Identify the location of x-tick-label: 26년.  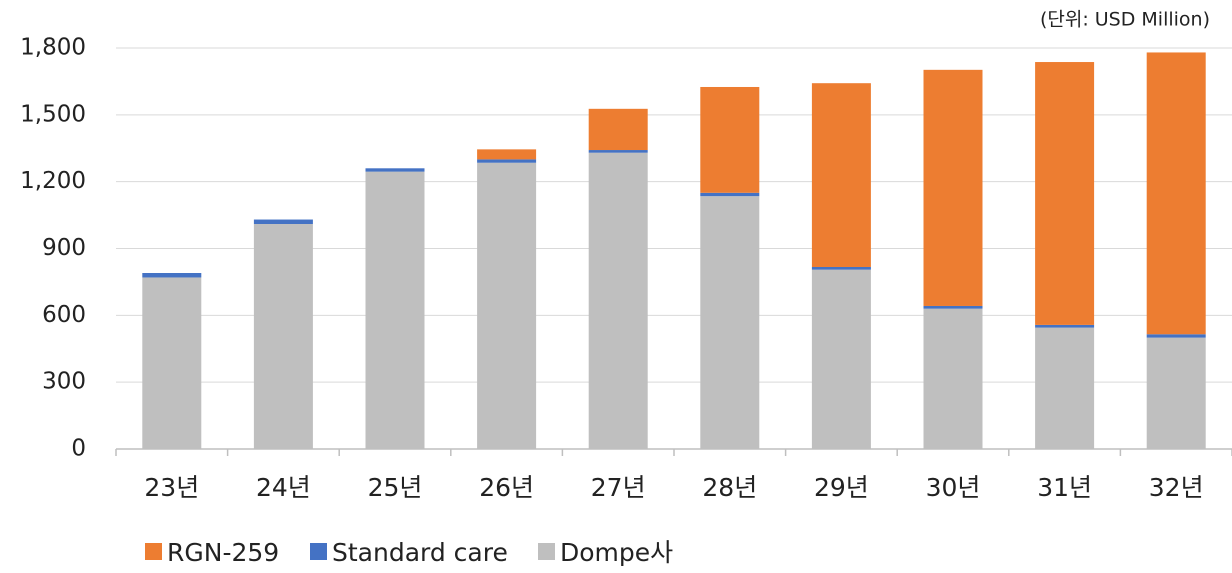
(506, 487).